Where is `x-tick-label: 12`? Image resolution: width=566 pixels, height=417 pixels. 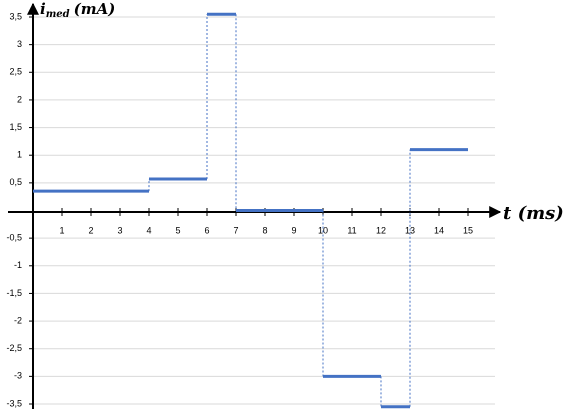
x-tick-label: 12 is located at coordinates (381, 230).